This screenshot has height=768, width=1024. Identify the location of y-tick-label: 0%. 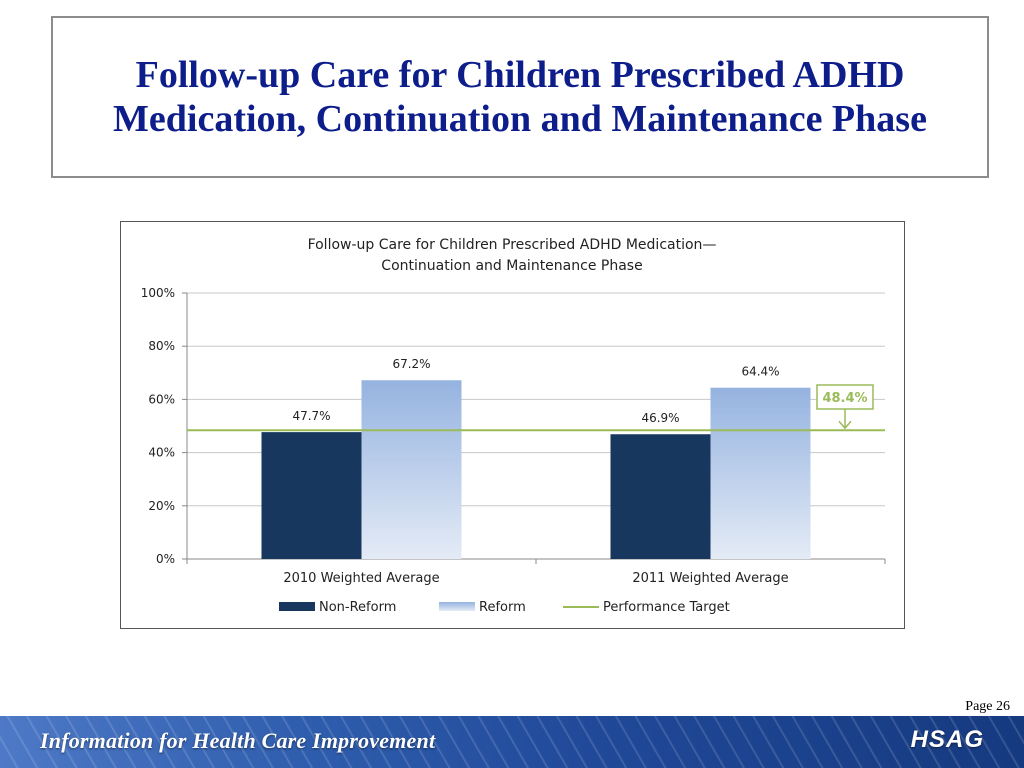
(165, 559).